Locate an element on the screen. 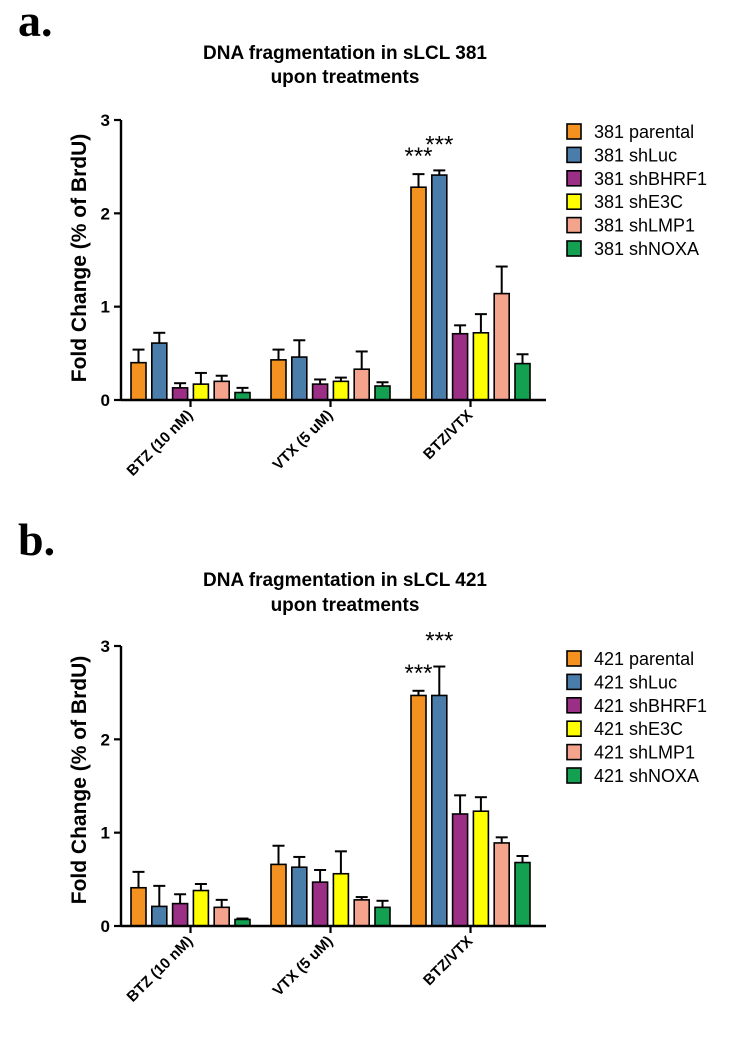 This screenshot has height=1040, width=741. bar-btz-vtx-421-shbhrf1 is located at coordinates (460, 870).